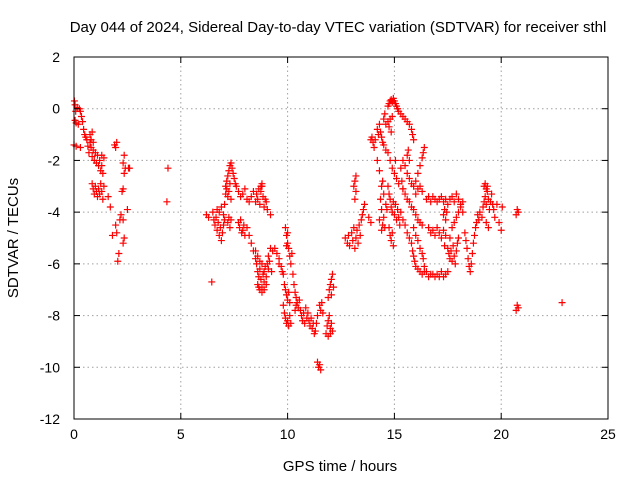 The width and height of the screenshot is (640, 480). Describe the element at coordinates (54, 316) in the screenshot. I see `y-tick-label: -8` at that location.